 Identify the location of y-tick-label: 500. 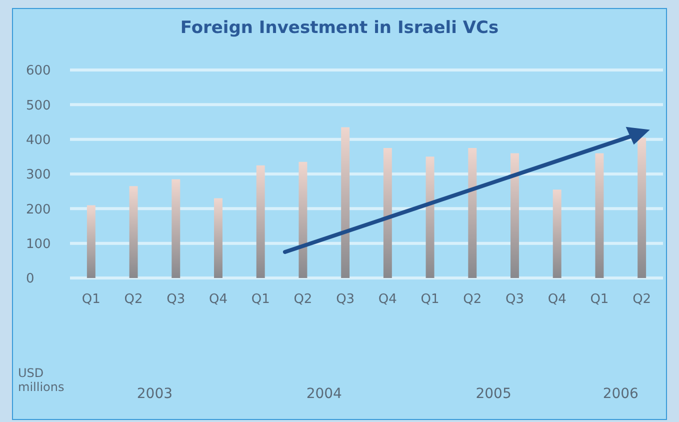
(38, 106).